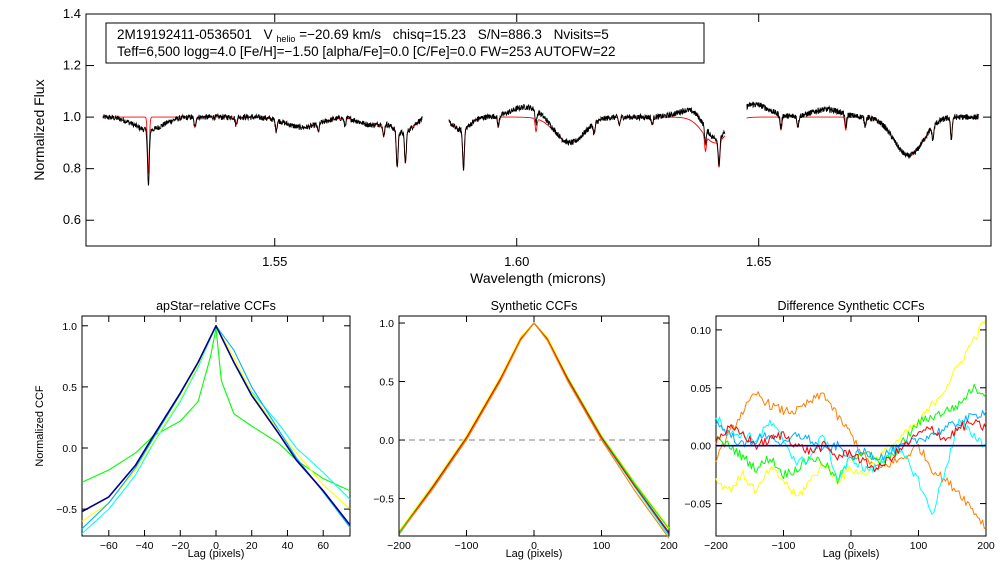  What do you see at coordinates (252, 546) in the screenshot?
I see `x-tick-label: 20` at bounding box center [252, 546].